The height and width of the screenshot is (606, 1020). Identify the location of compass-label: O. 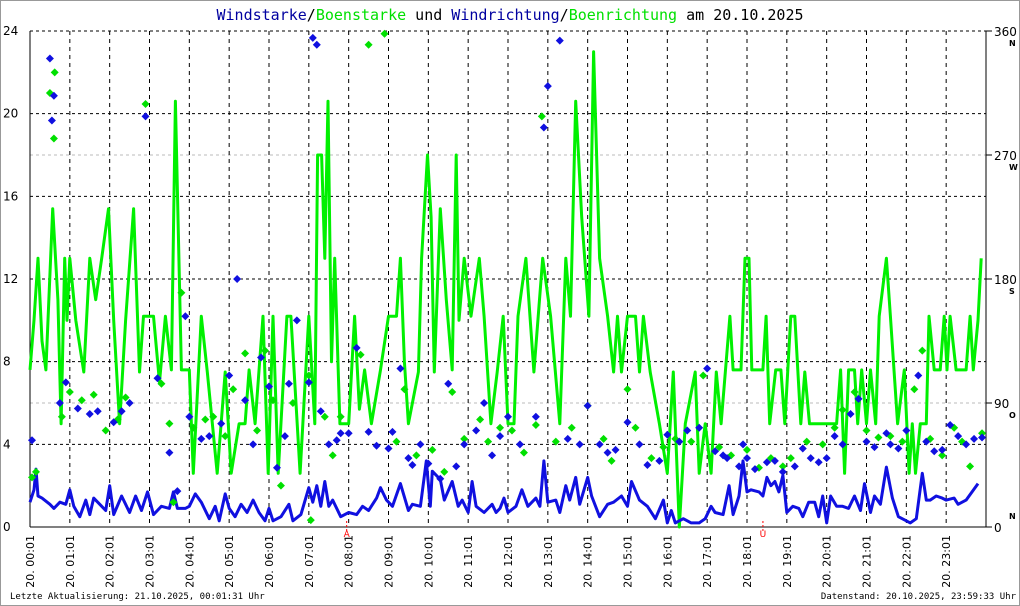
(1012, 415).